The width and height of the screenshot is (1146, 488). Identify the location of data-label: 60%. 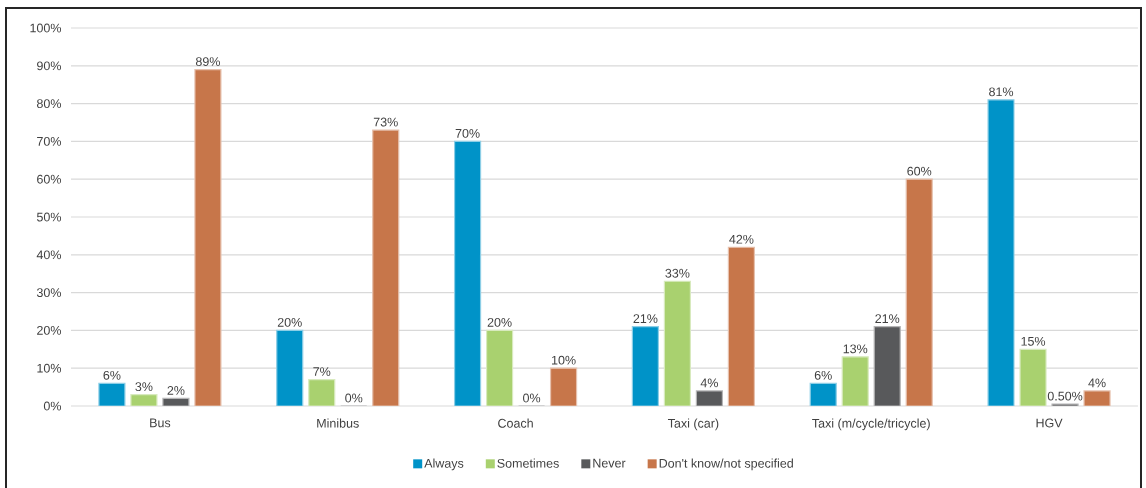
(919, 171).